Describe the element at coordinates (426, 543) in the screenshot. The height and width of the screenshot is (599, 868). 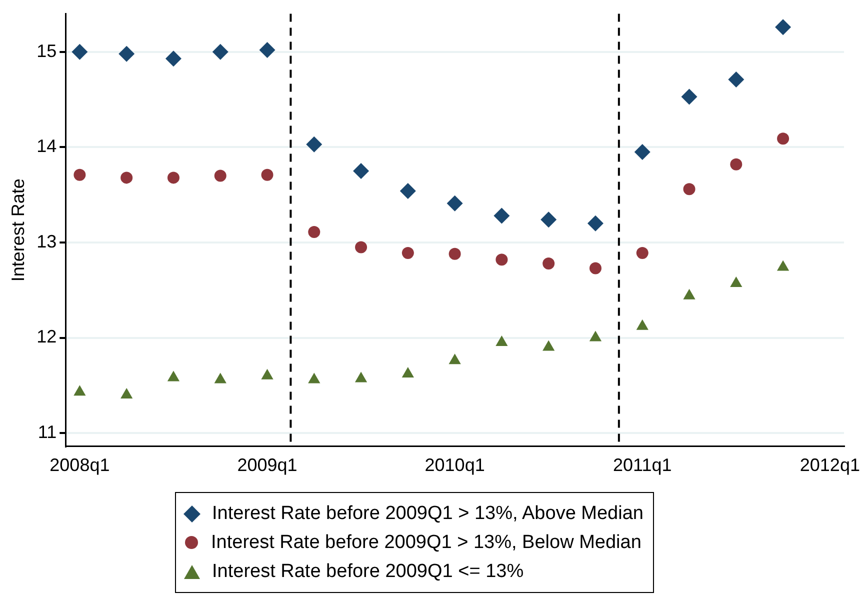
I see `legend-label: Interest Rate before 2009Q1 > 13%, Below Median` at that location.